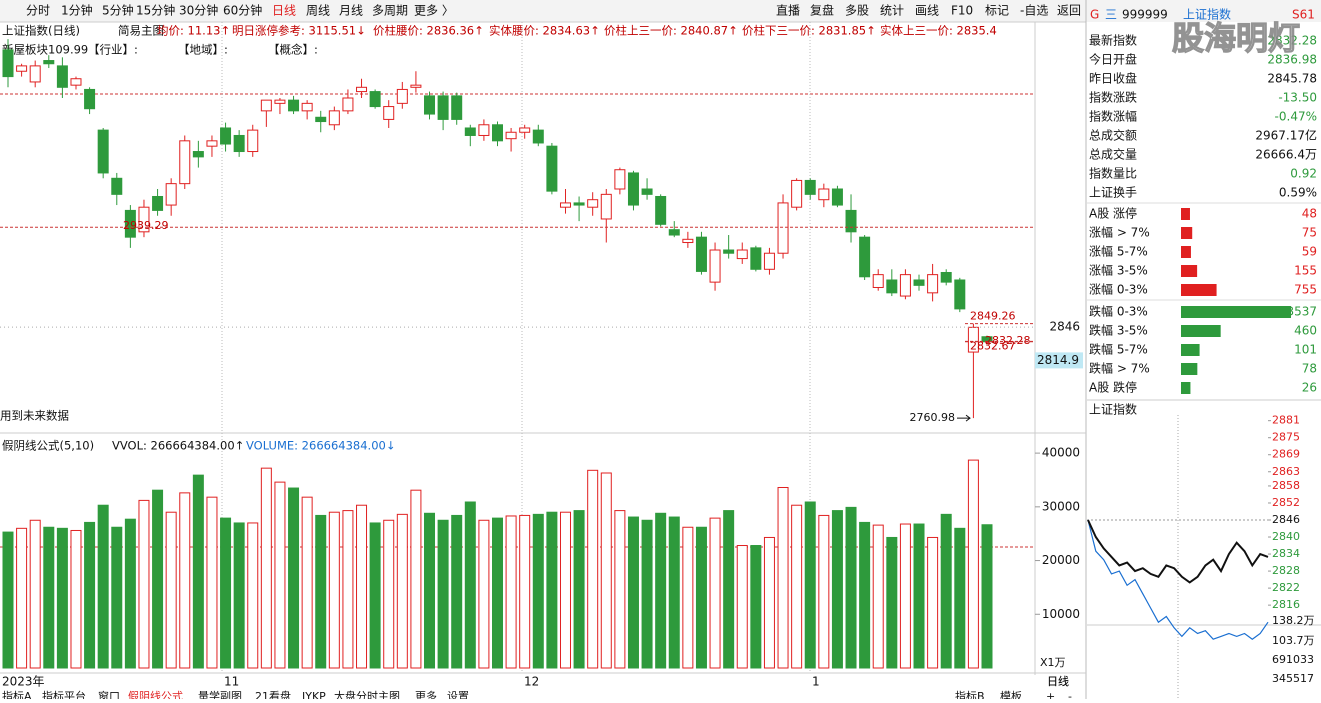 This screenshot has height=703, width=1321. I want to click on tab: 21看盘, so click(273, 696).